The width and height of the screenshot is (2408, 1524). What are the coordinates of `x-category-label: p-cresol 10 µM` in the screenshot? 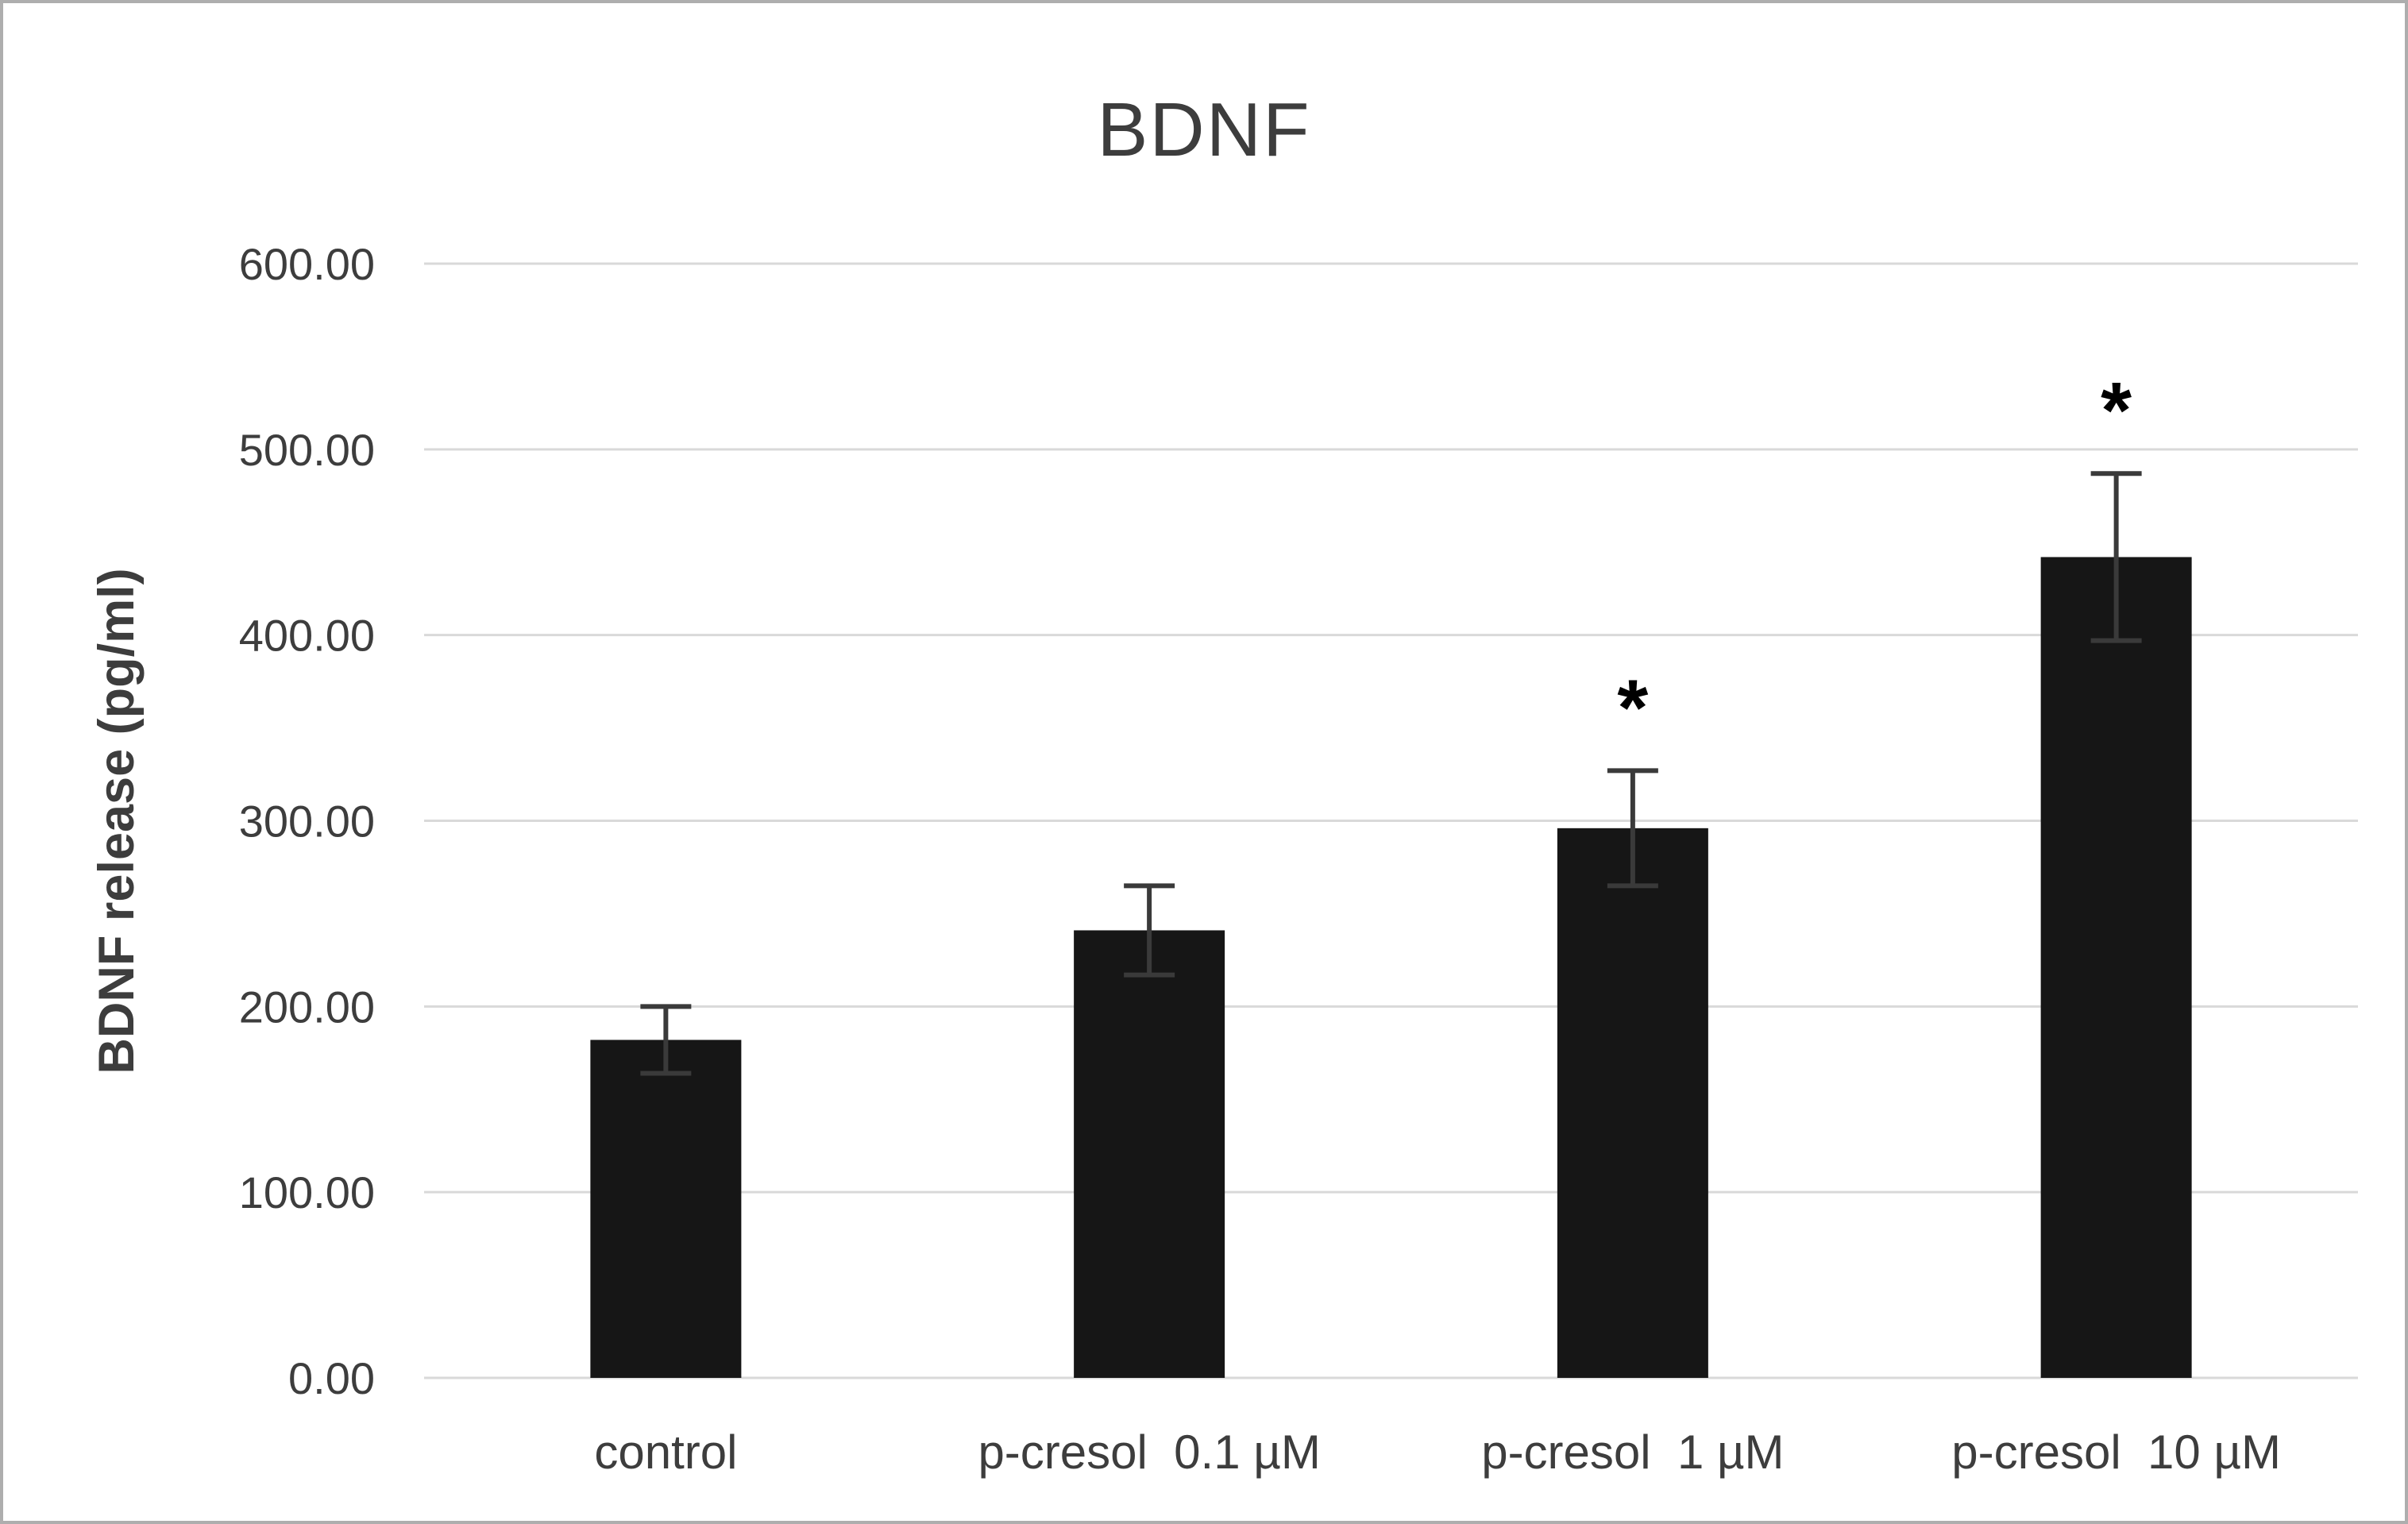 It's located at (2116, 1452).